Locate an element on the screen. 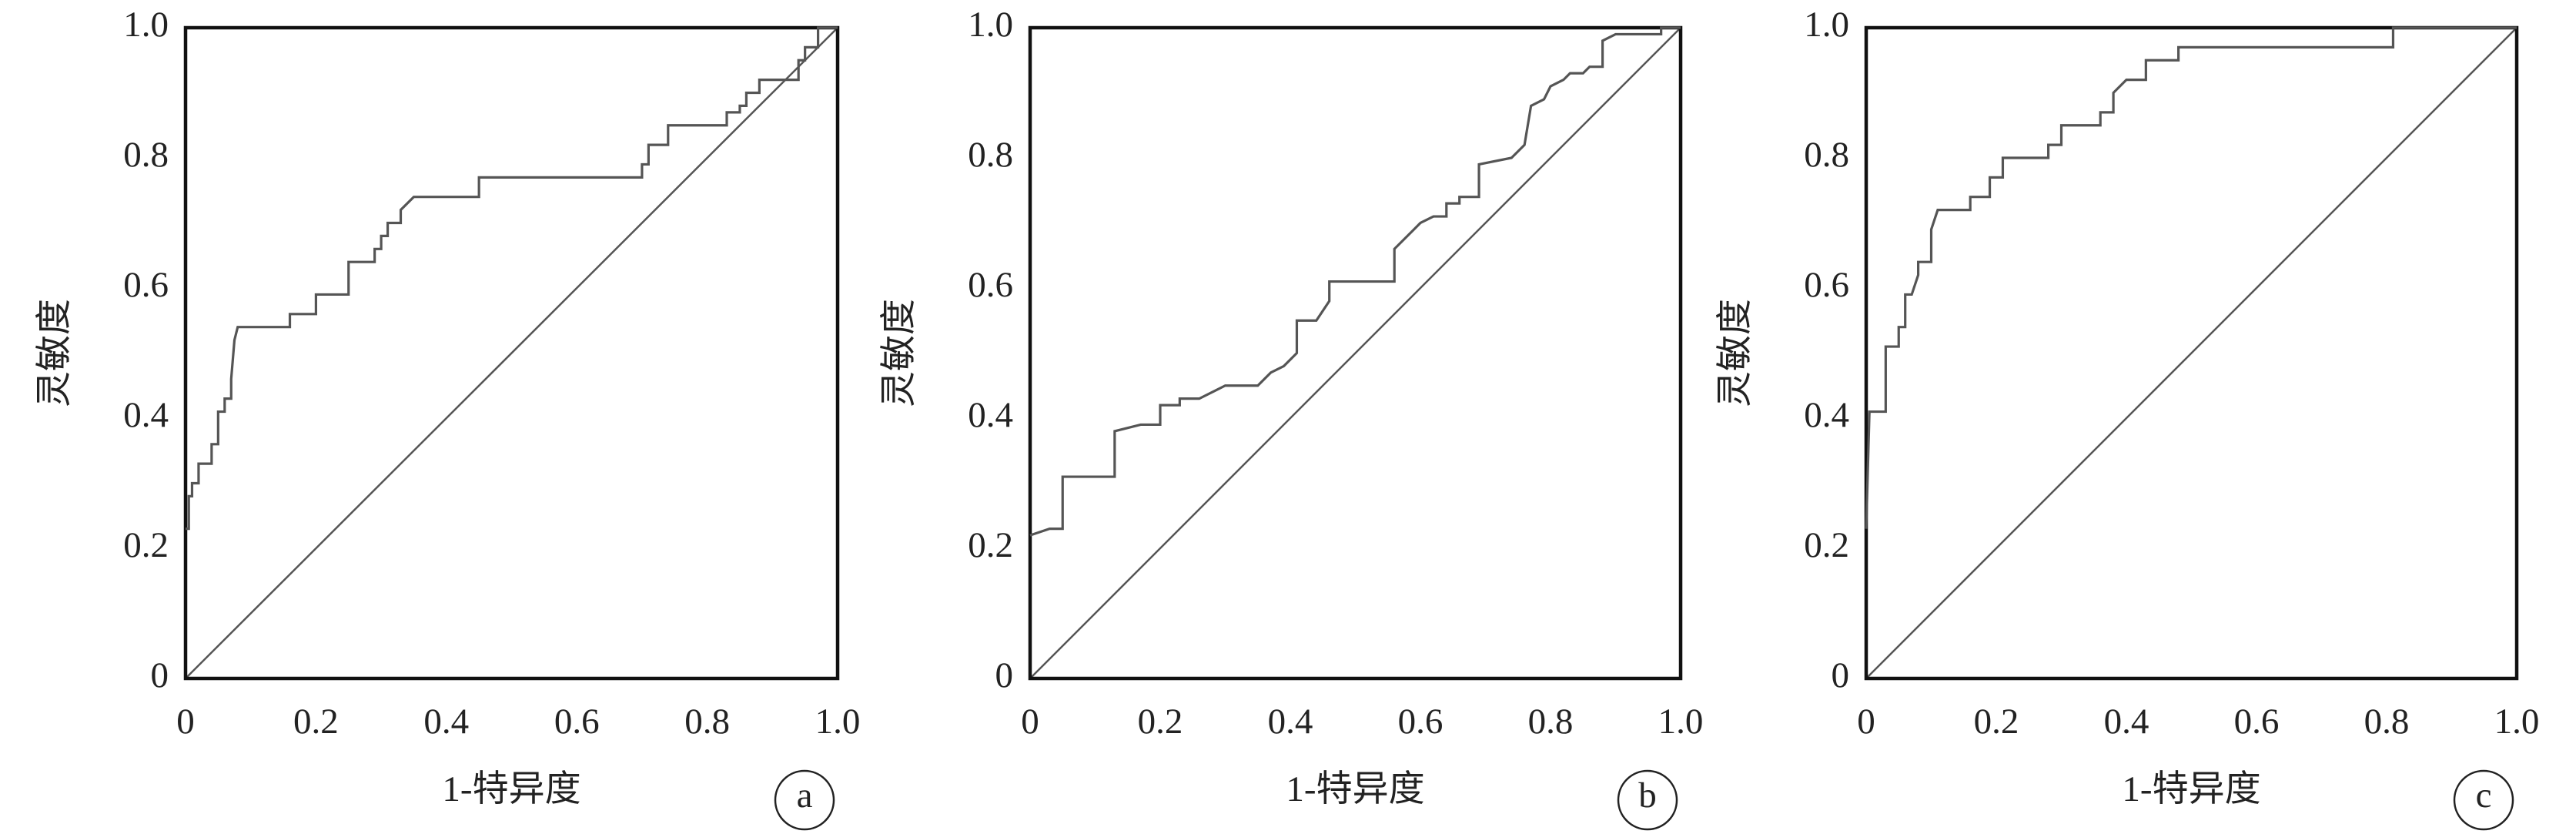 This screenshot has width=2576, height=834. panel-label: c is located at coordinates (2484, 795).